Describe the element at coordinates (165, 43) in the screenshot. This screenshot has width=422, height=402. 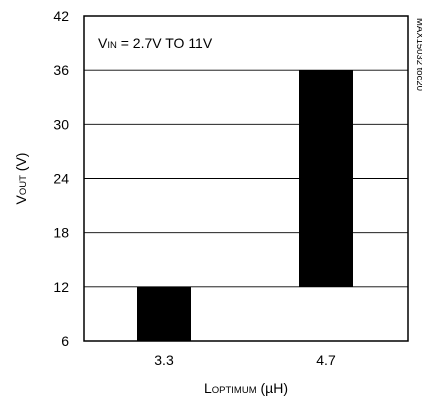
I see `annotation-suffix: = 2.7V TO 11V` at that location.